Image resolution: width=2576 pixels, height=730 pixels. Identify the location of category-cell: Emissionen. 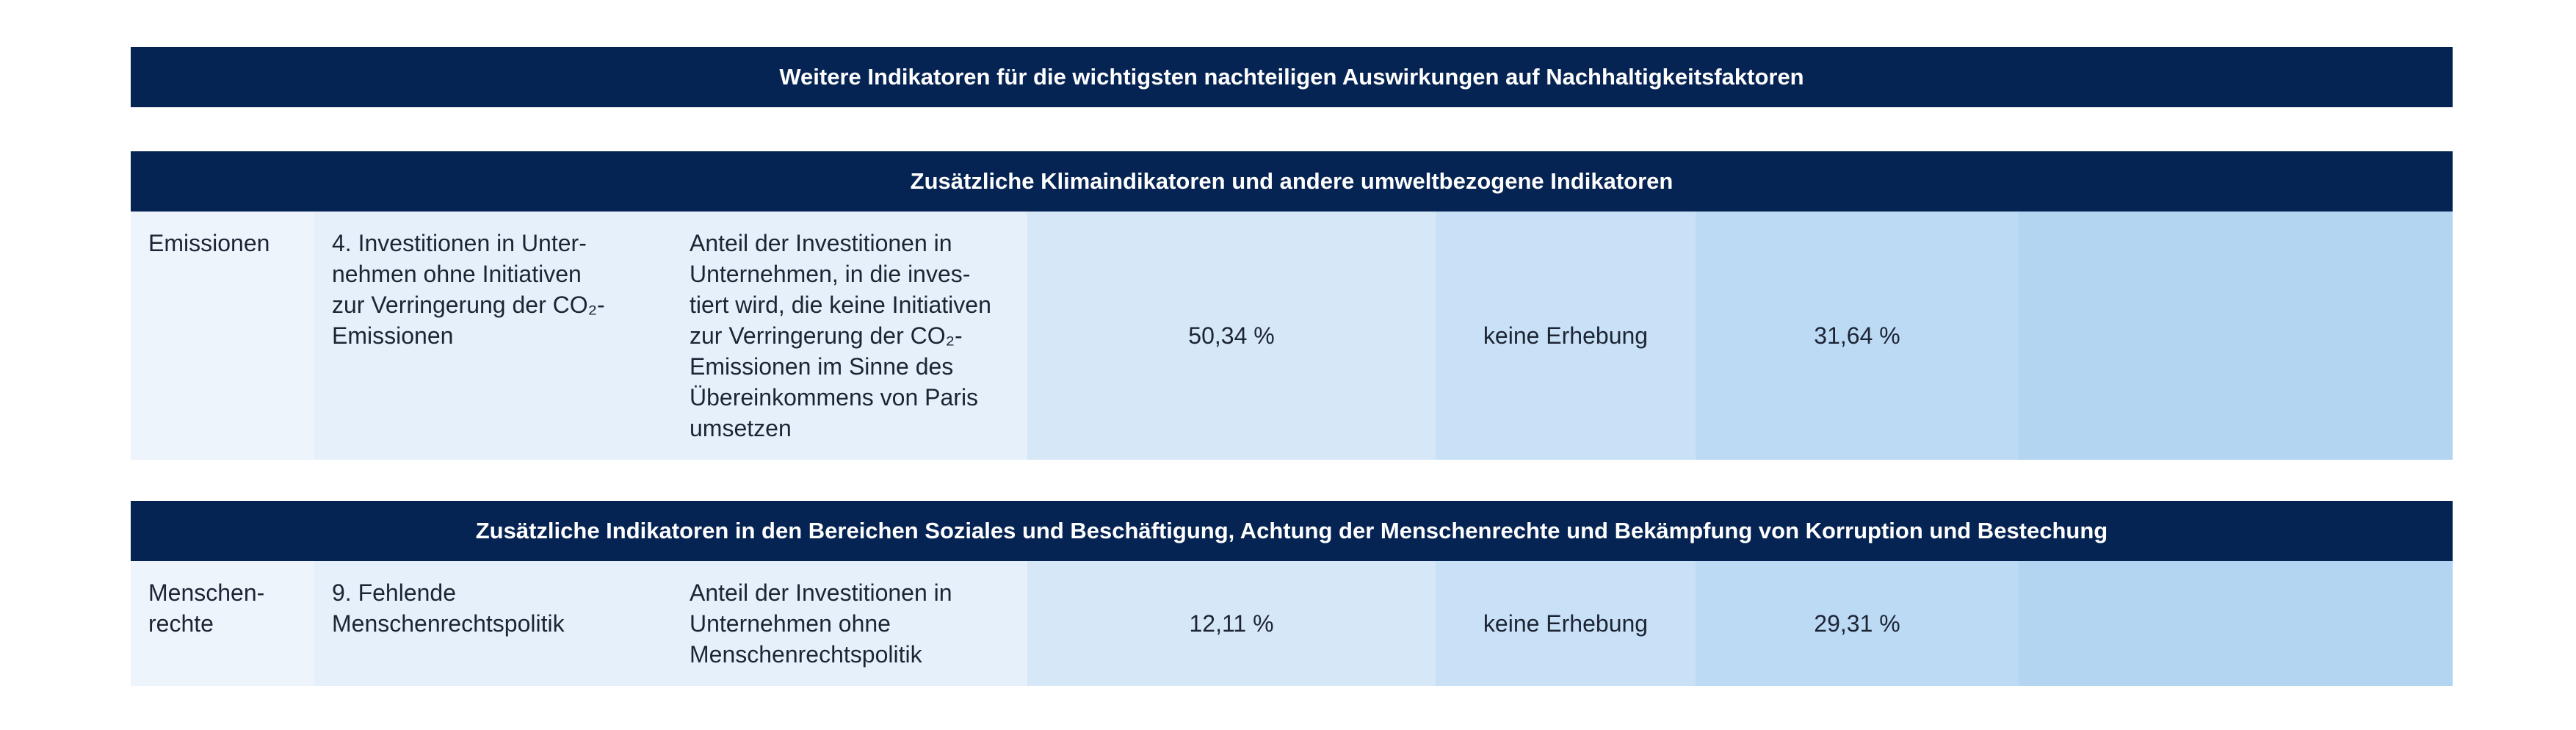
(222, 336).